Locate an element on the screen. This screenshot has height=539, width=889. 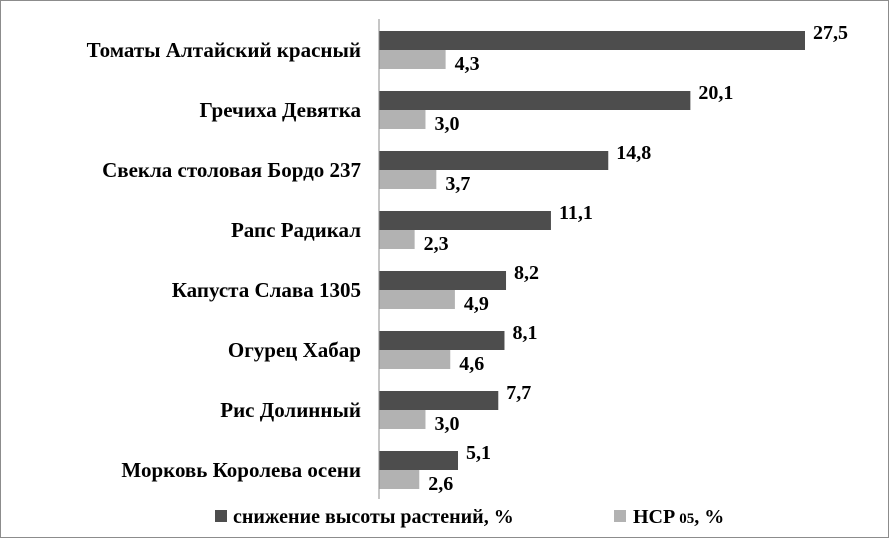
data-label-series-2: 2,3 is located at coordinates (436, 244).